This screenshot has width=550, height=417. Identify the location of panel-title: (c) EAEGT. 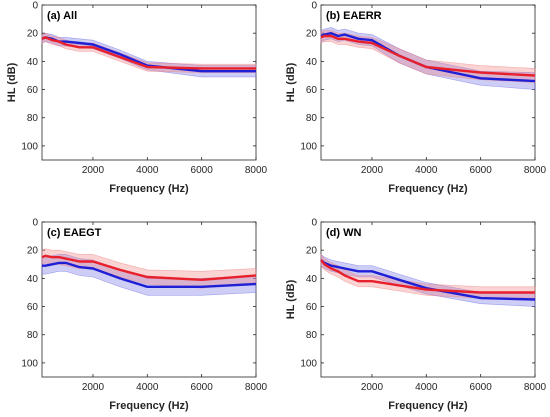
(74, 233).